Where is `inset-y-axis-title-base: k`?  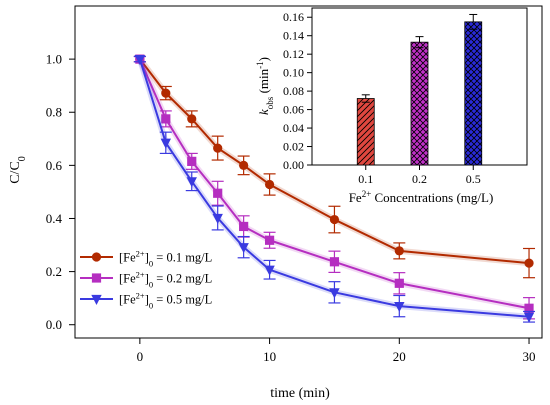 inset-y-axis-title-base: k is located at coordinates (263, 112).